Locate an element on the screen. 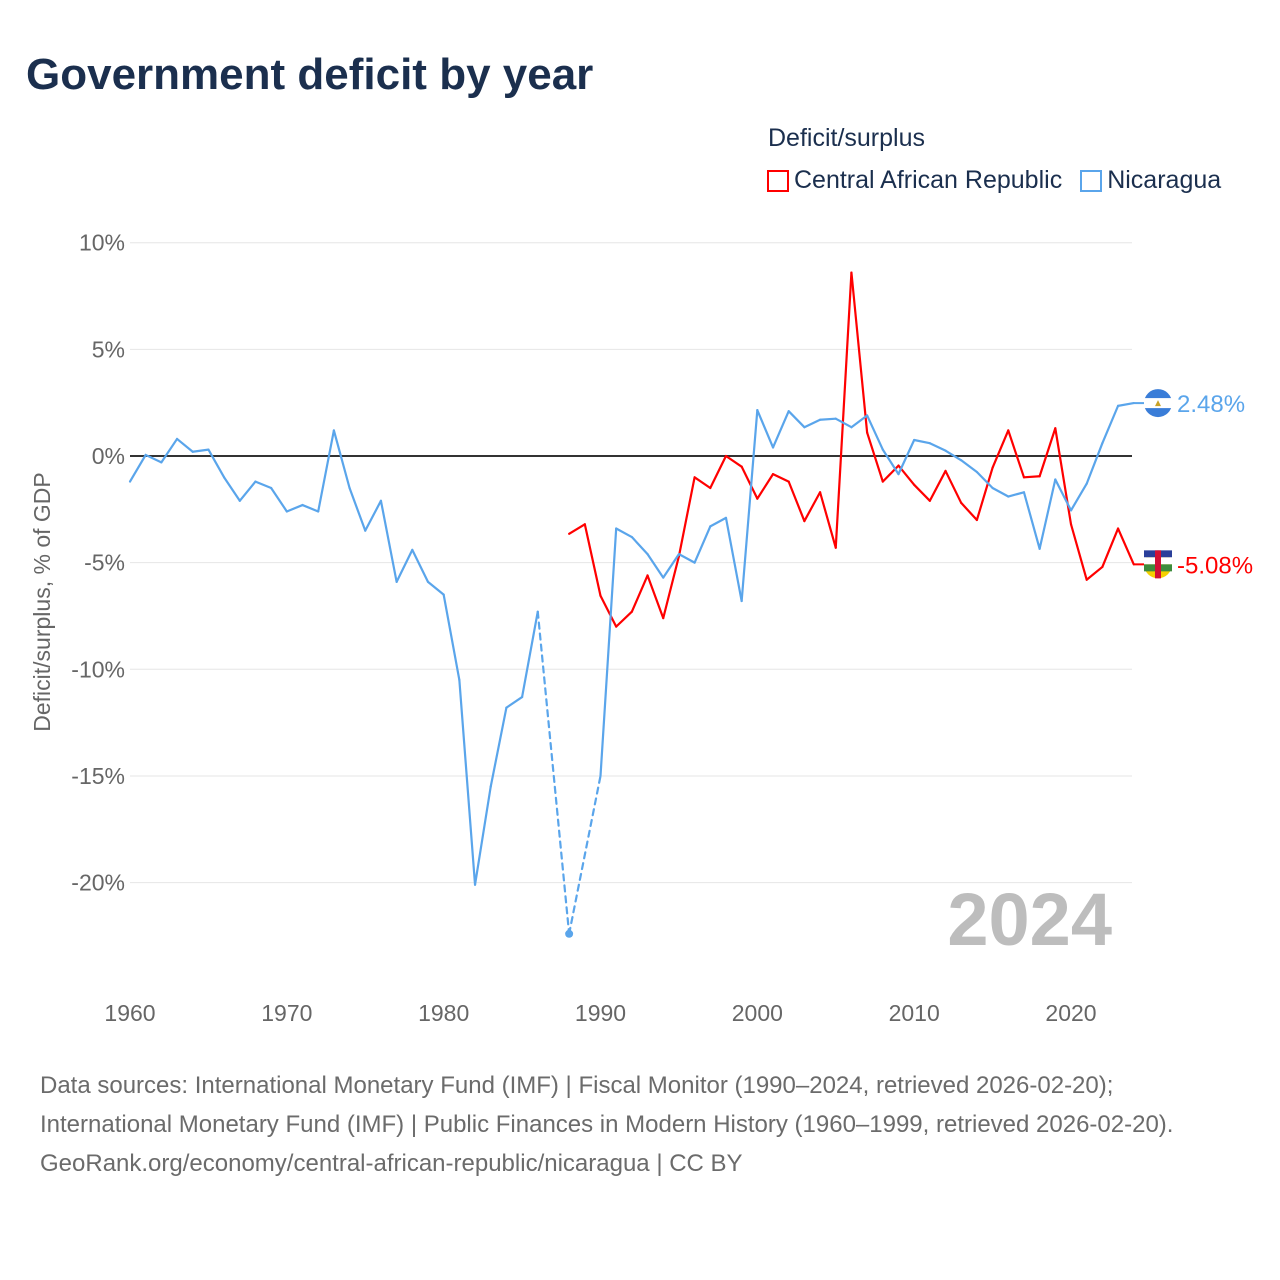  y-tick-label: -5% is located at coordinates (104, 563).